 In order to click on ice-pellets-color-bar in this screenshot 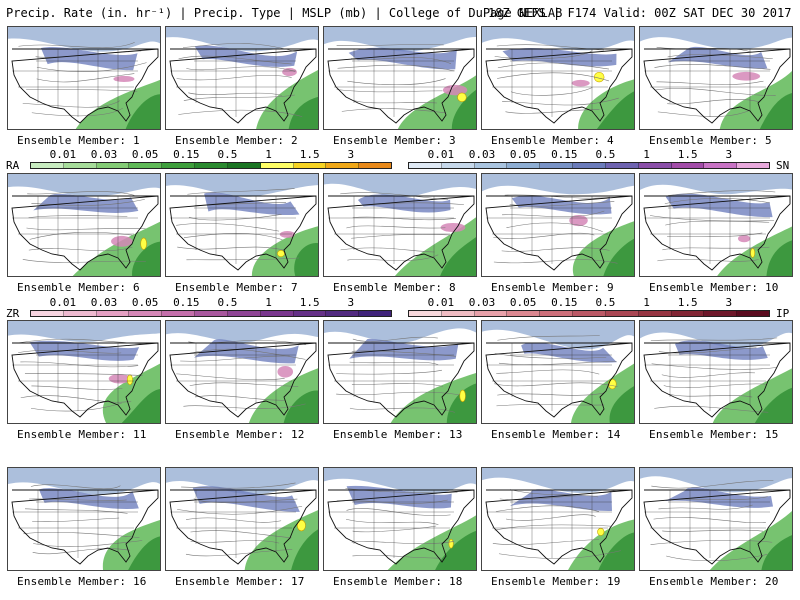, I will do `click(589, 313)`.